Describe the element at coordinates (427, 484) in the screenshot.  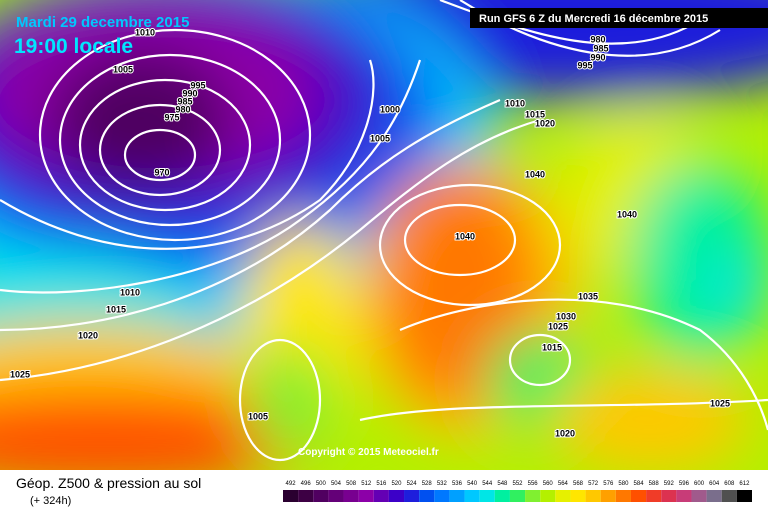
I see `scale-label: 528` at that location.